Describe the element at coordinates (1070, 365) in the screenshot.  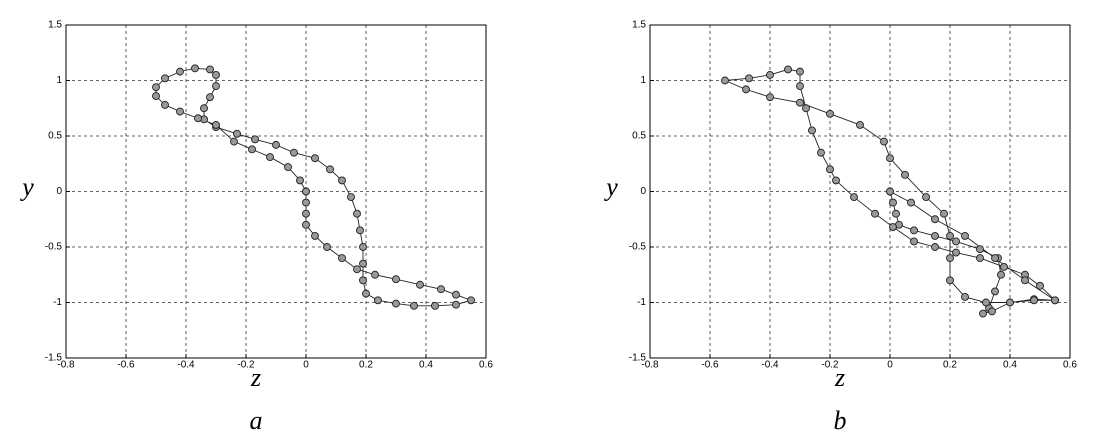
I see `x-tick-label: 0.6` at that location.